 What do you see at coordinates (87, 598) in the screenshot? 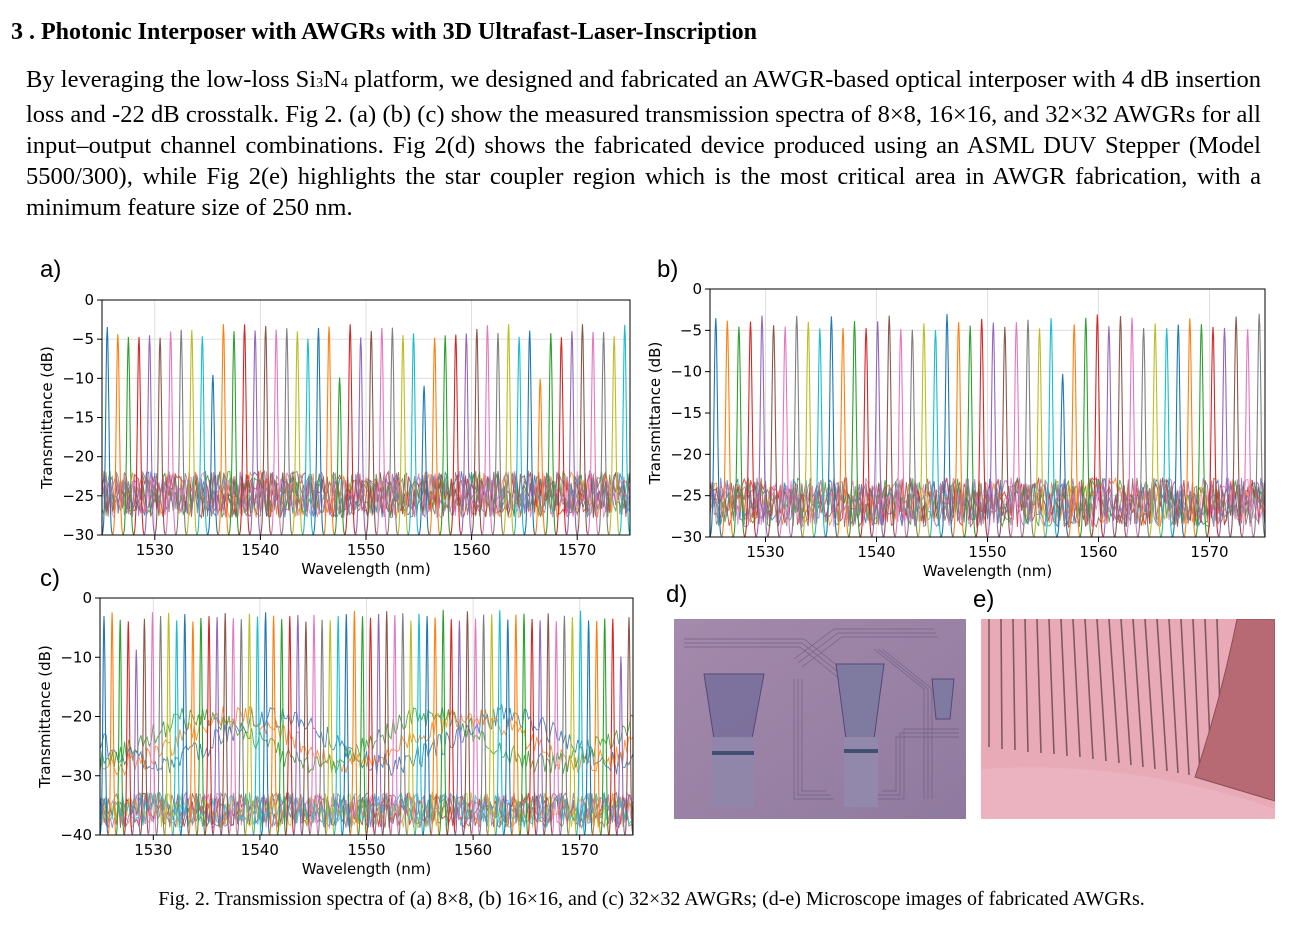
I see `y-tick-label: 0` at bounding box center [87, 598].